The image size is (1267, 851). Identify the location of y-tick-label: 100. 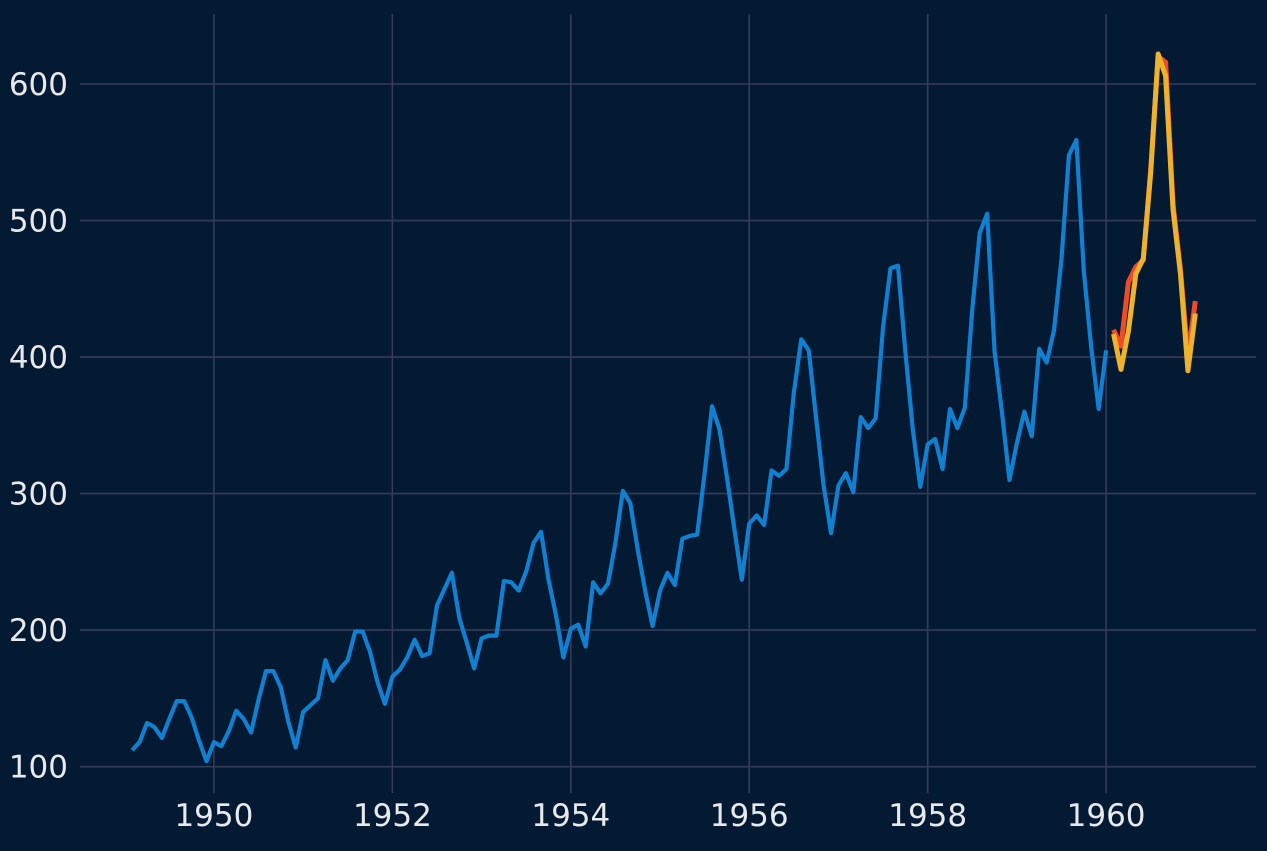
(38, 768).